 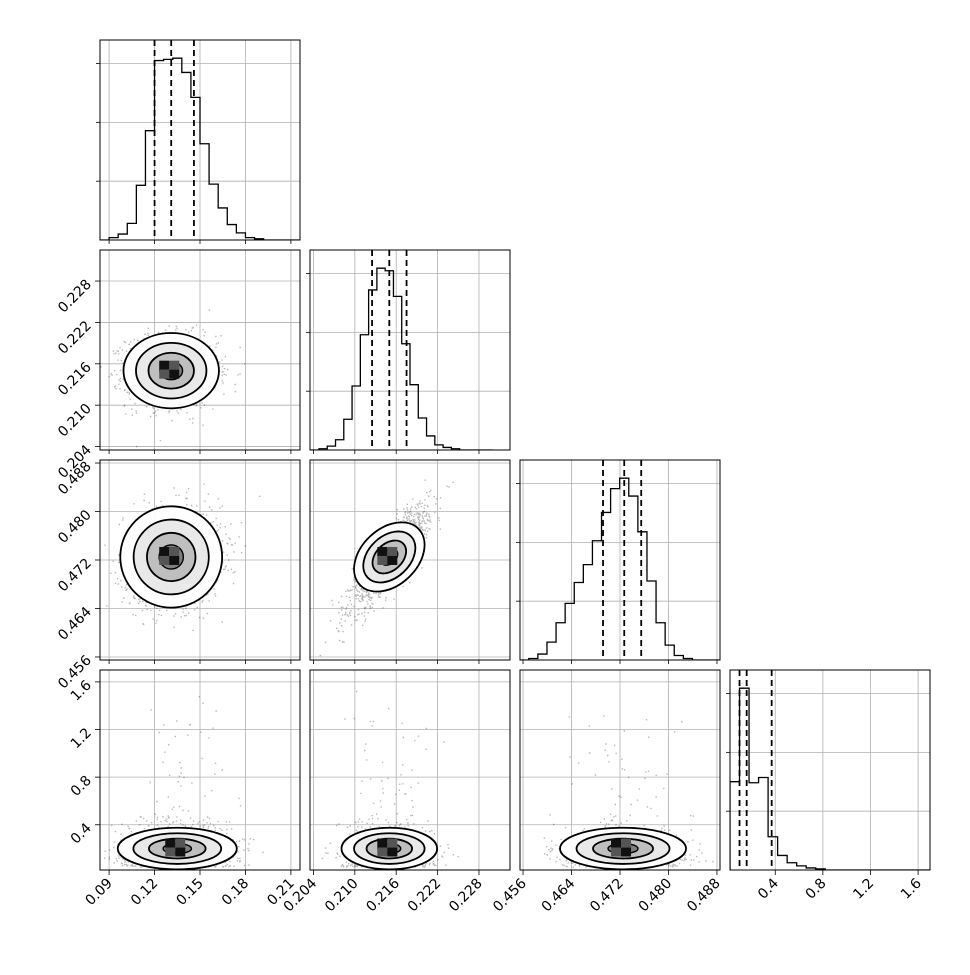 What do you see at coordinates (342, 896) in the screenshot?
I see `x-tick-label: 0.210` at bounding box center [342, 896].